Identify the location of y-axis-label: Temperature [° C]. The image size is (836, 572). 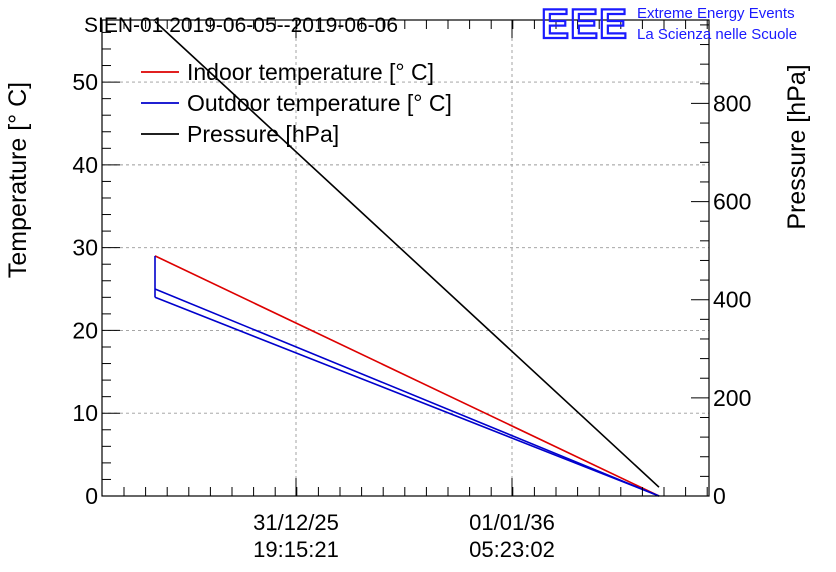
(18, 180).